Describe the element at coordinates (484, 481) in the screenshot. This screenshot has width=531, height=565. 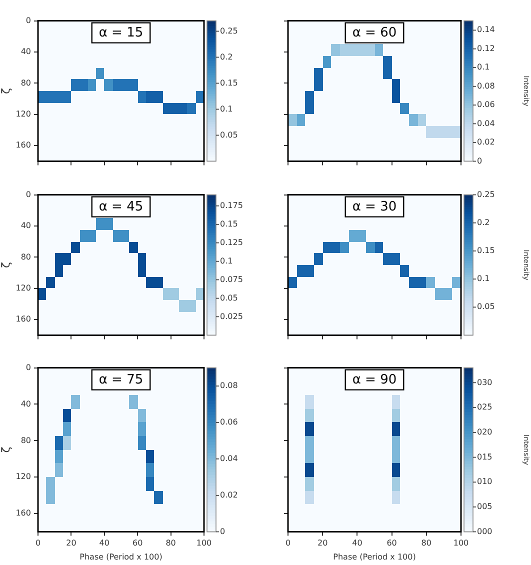
I see `color-bar-label: 010` at that location.